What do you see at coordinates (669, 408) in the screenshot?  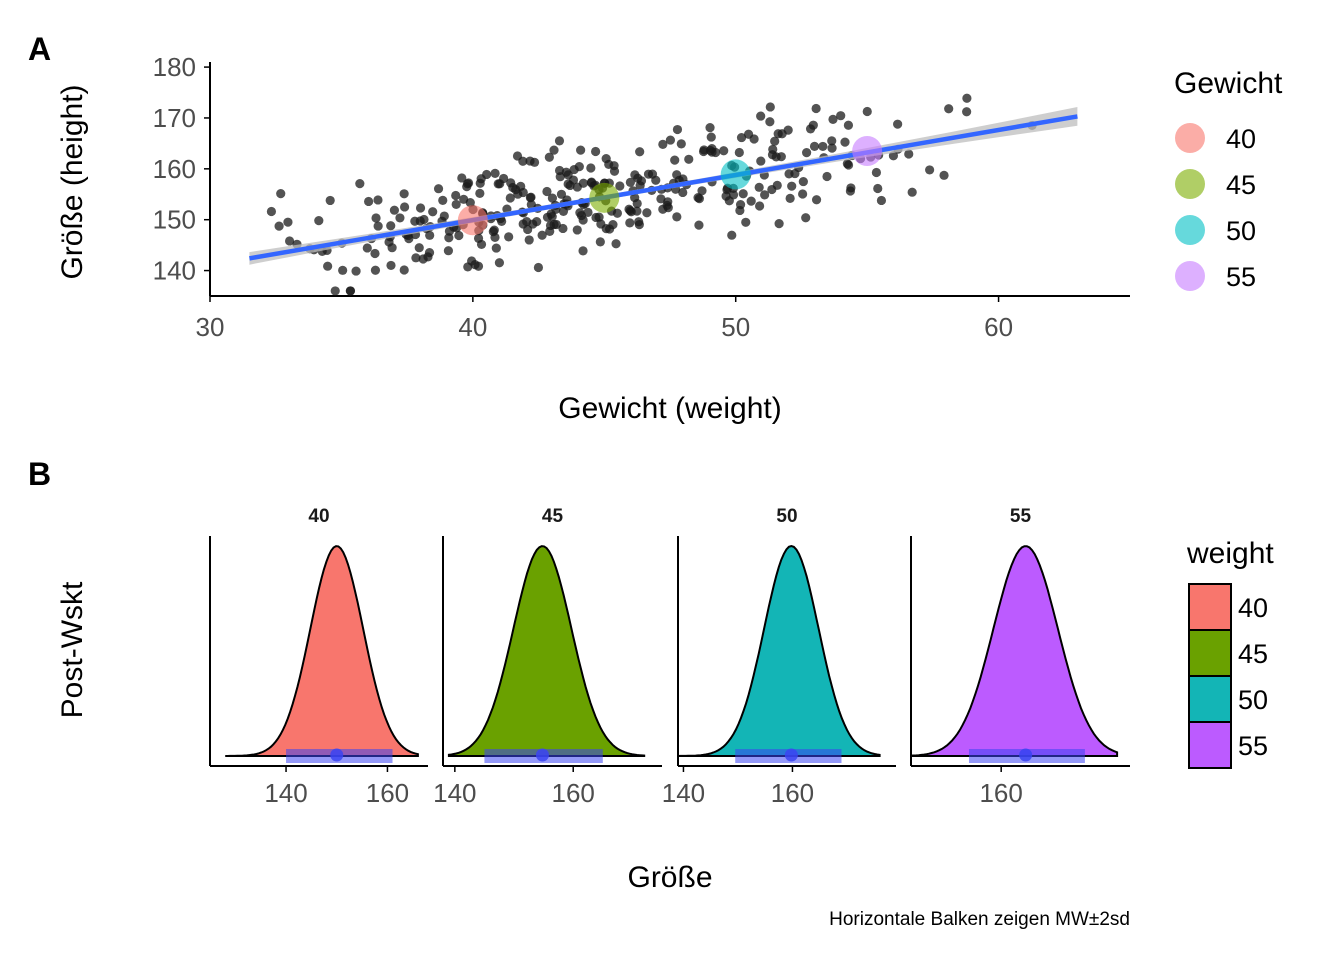 I see `panel-a-x-axis-title: Gewicht (weight)` at bounding box center [669, 408].